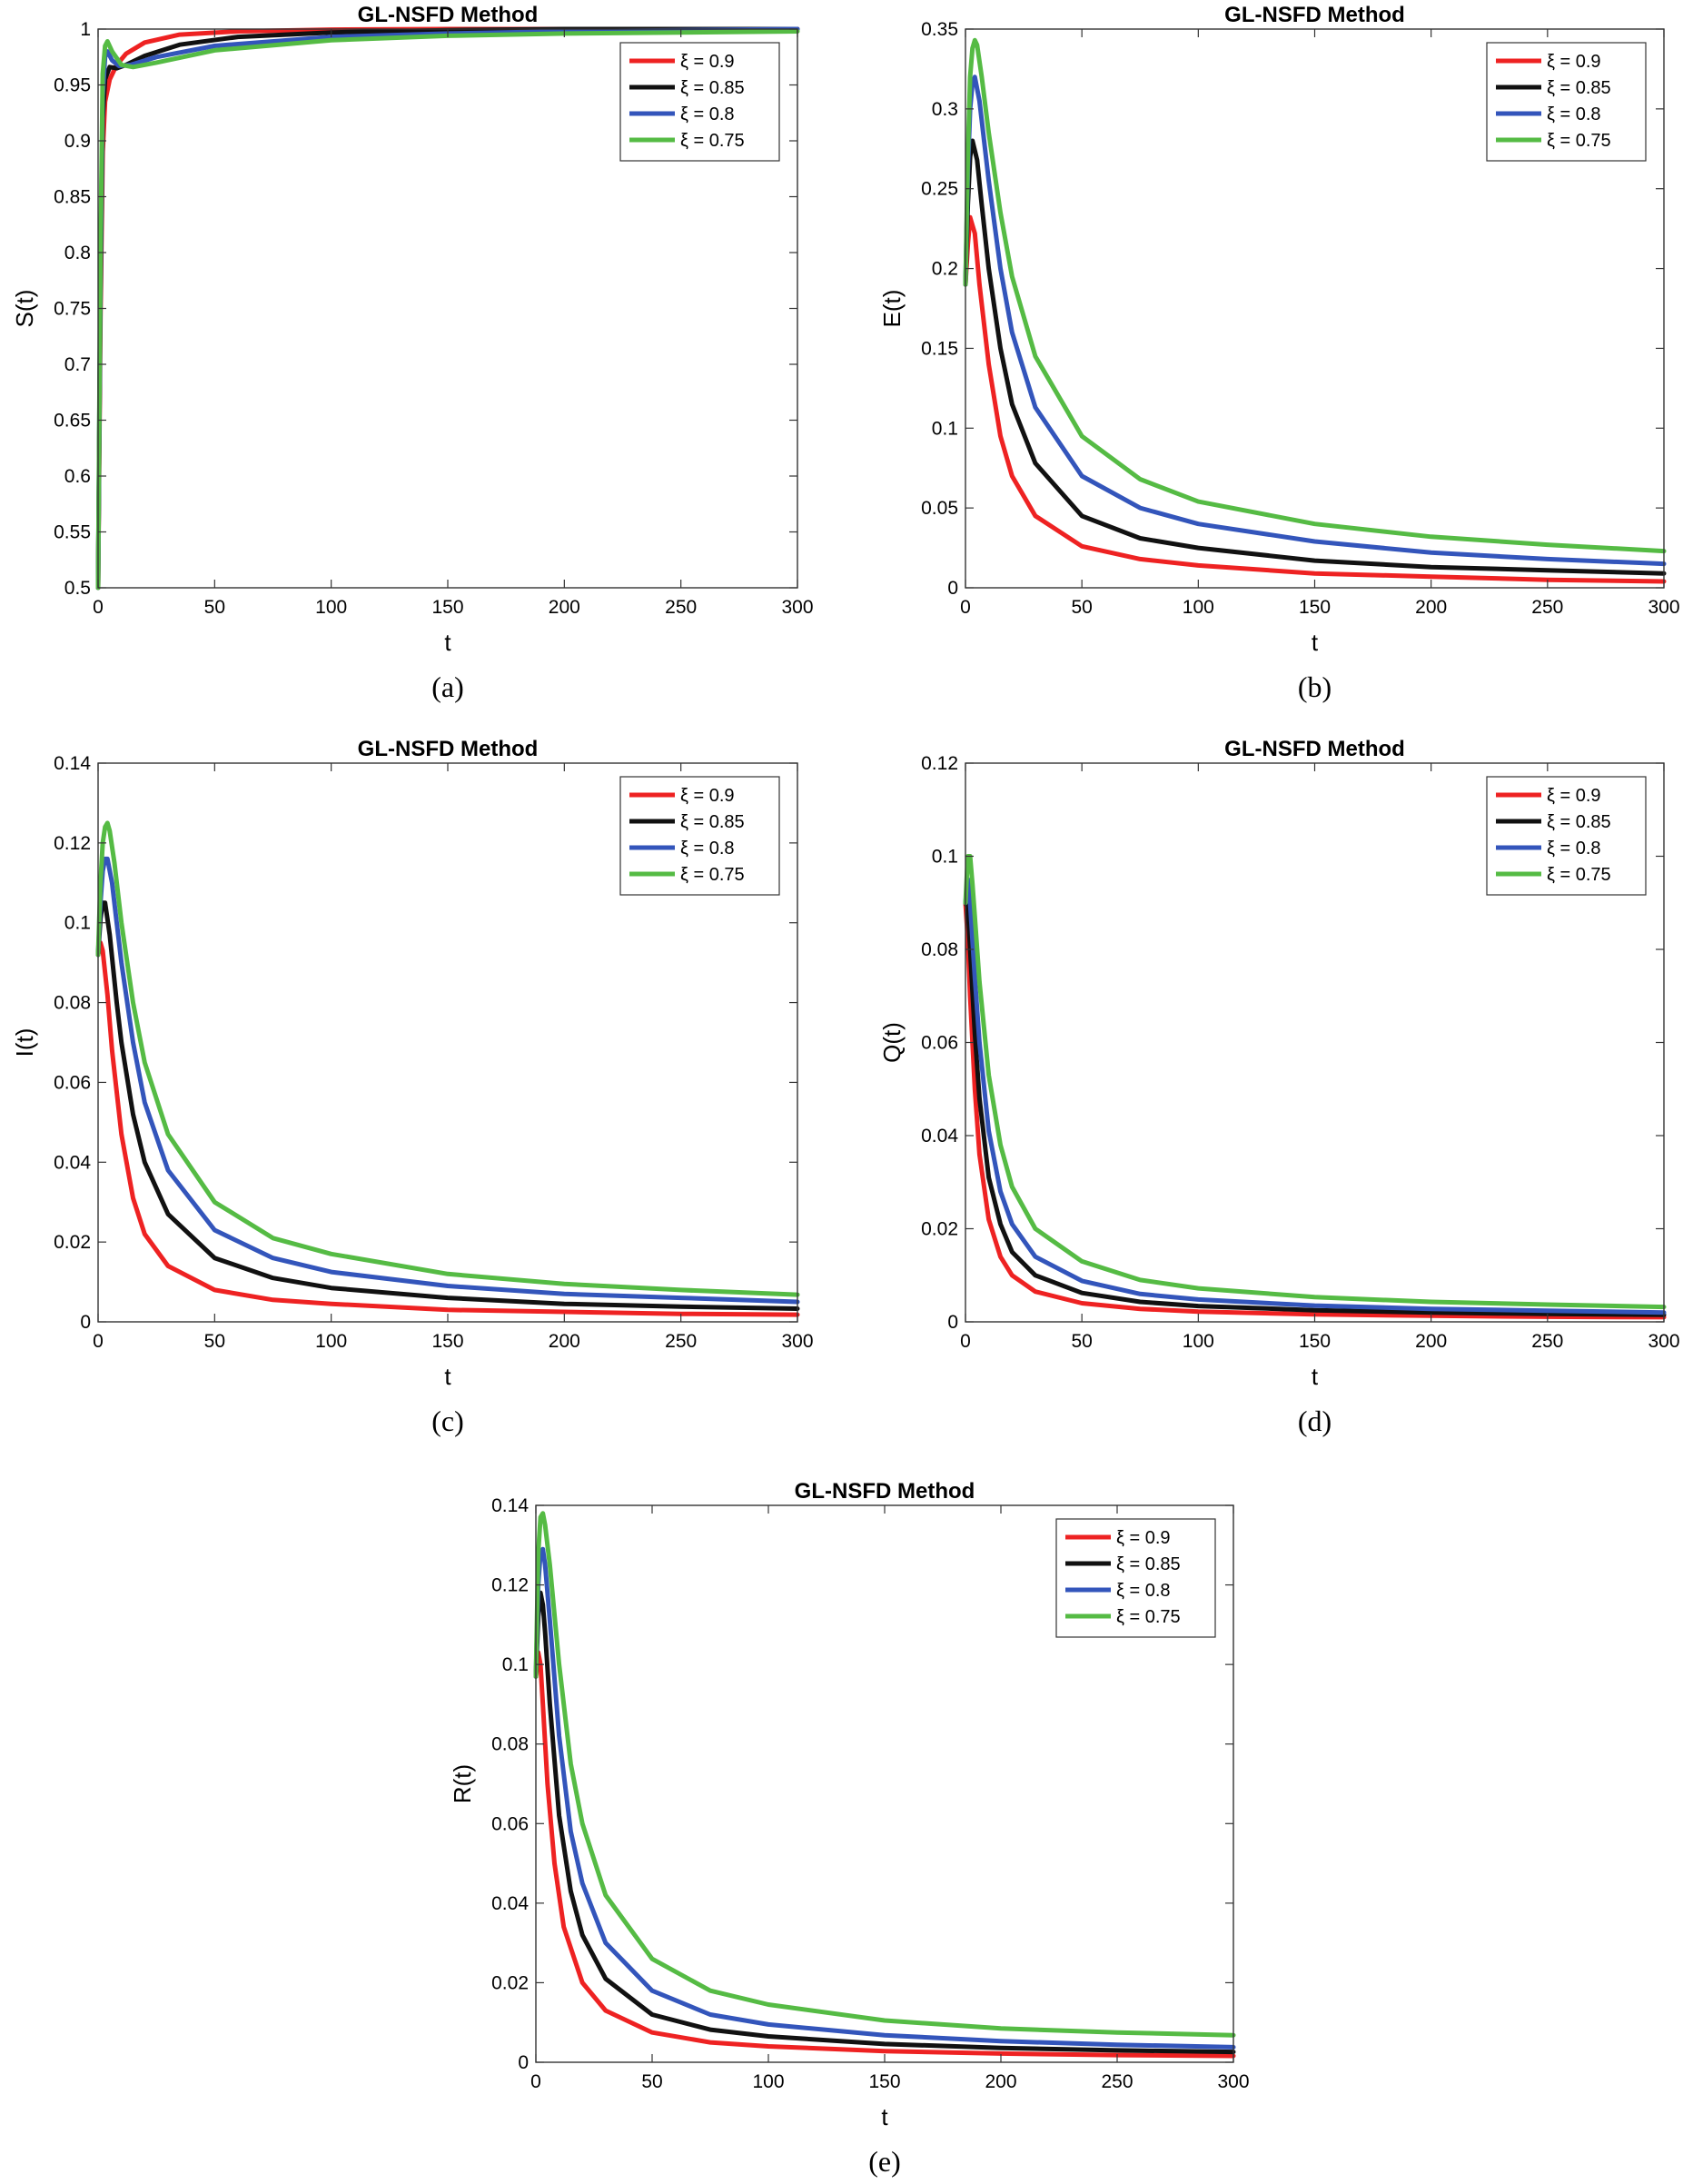 This screenshot has width=1683, height=2184. Describe the element at coordinates (939, 348) in the screenshot. I see `y-tick-label: 0.15` at that location.